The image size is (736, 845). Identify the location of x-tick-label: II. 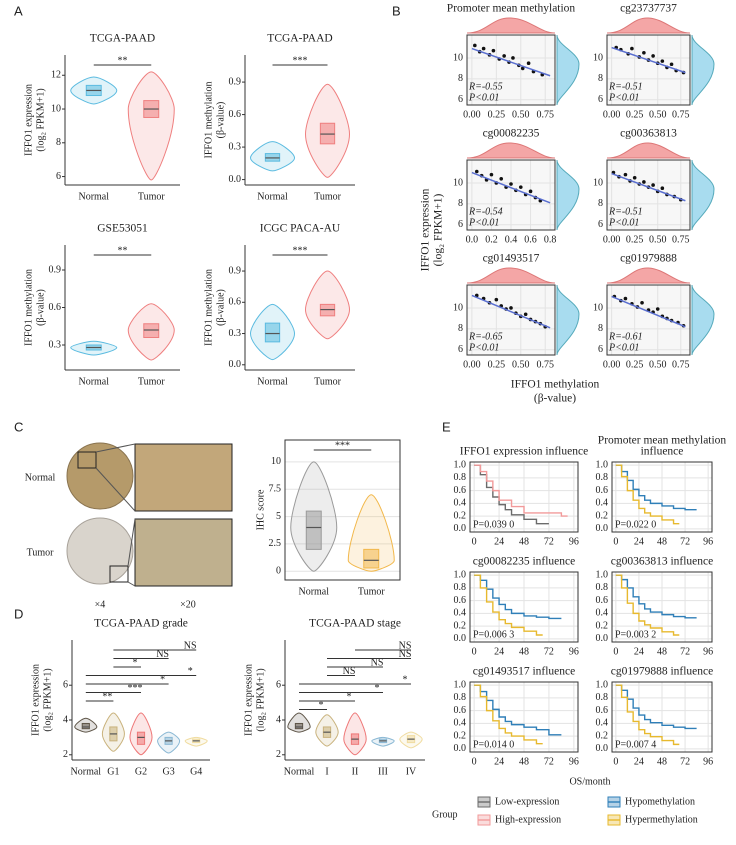
(355, 771).